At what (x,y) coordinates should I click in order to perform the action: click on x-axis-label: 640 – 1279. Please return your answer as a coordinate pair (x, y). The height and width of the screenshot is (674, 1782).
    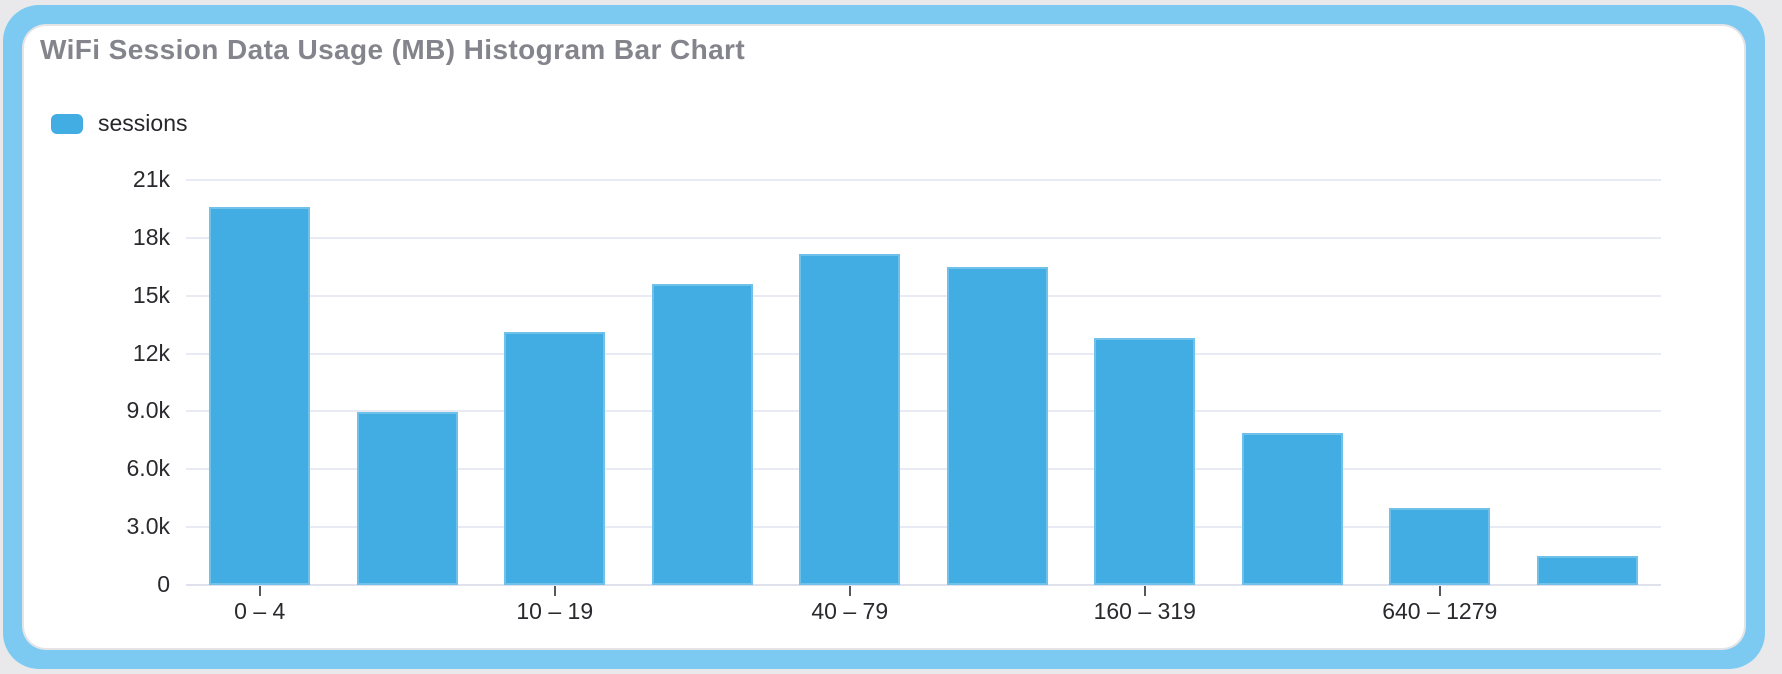
    Looking at the image, I should click on (1440, 611).